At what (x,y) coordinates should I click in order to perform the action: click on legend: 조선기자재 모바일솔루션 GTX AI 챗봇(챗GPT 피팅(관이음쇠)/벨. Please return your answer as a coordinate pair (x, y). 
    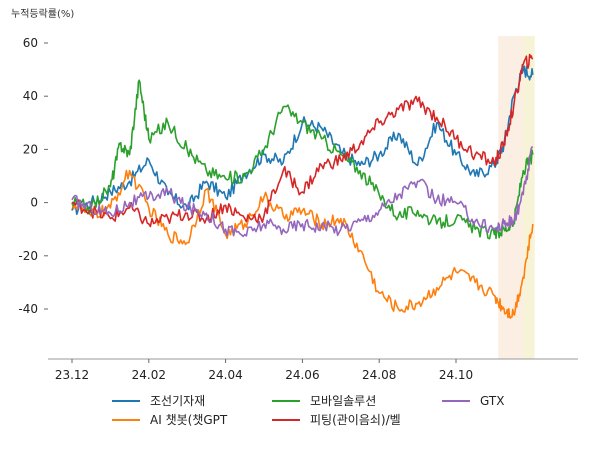
    Looking at the image, I should click on (308, 410).